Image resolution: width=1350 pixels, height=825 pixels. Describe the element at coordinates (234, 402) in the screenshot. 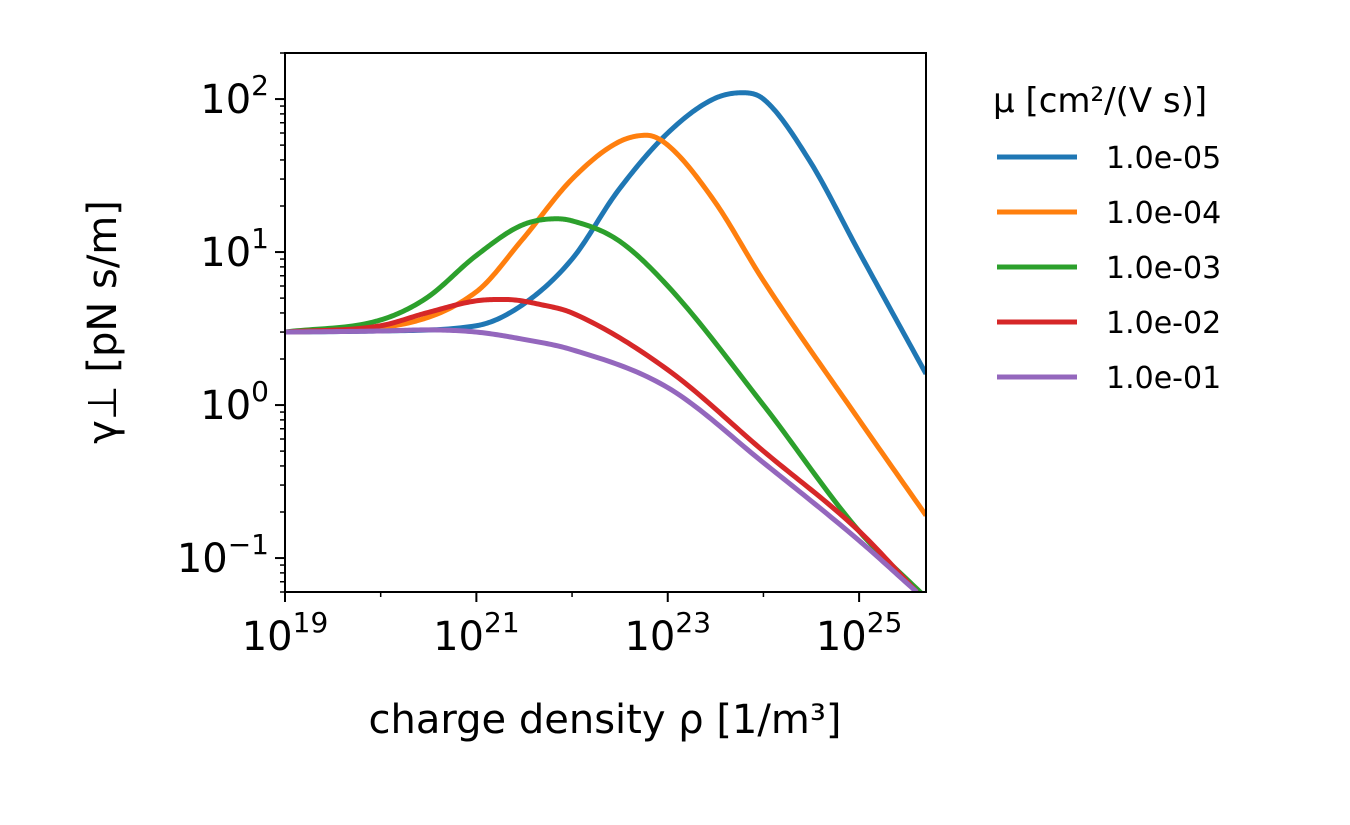

I see `y-tick-label: 10⁰` at that location.